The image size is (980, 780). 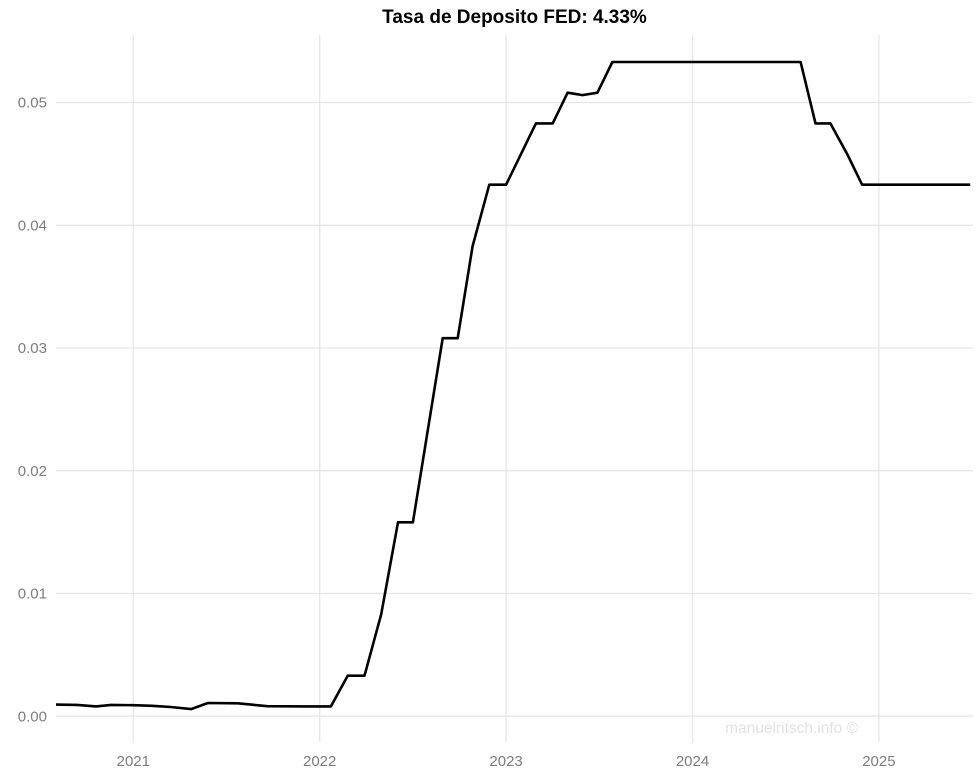 I want to click on y-tick-label: 0.05, so click(x=32, y=103).